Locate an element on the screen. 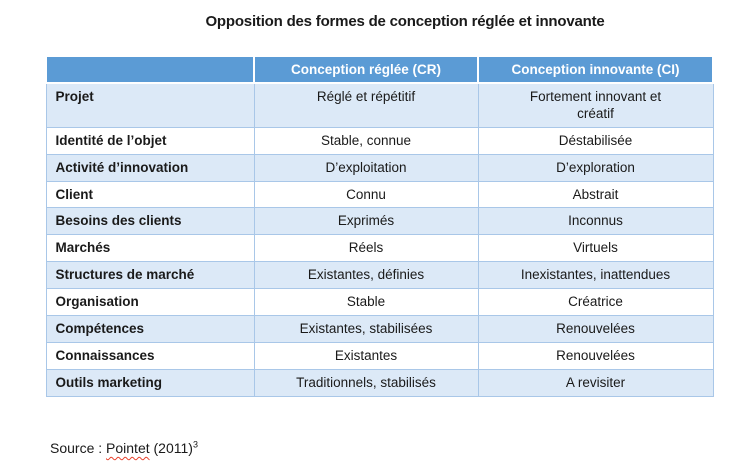 The height and width of the screenshot is (465, 754). cr-value-cell: Existantes is located at coordinates (366, 355).